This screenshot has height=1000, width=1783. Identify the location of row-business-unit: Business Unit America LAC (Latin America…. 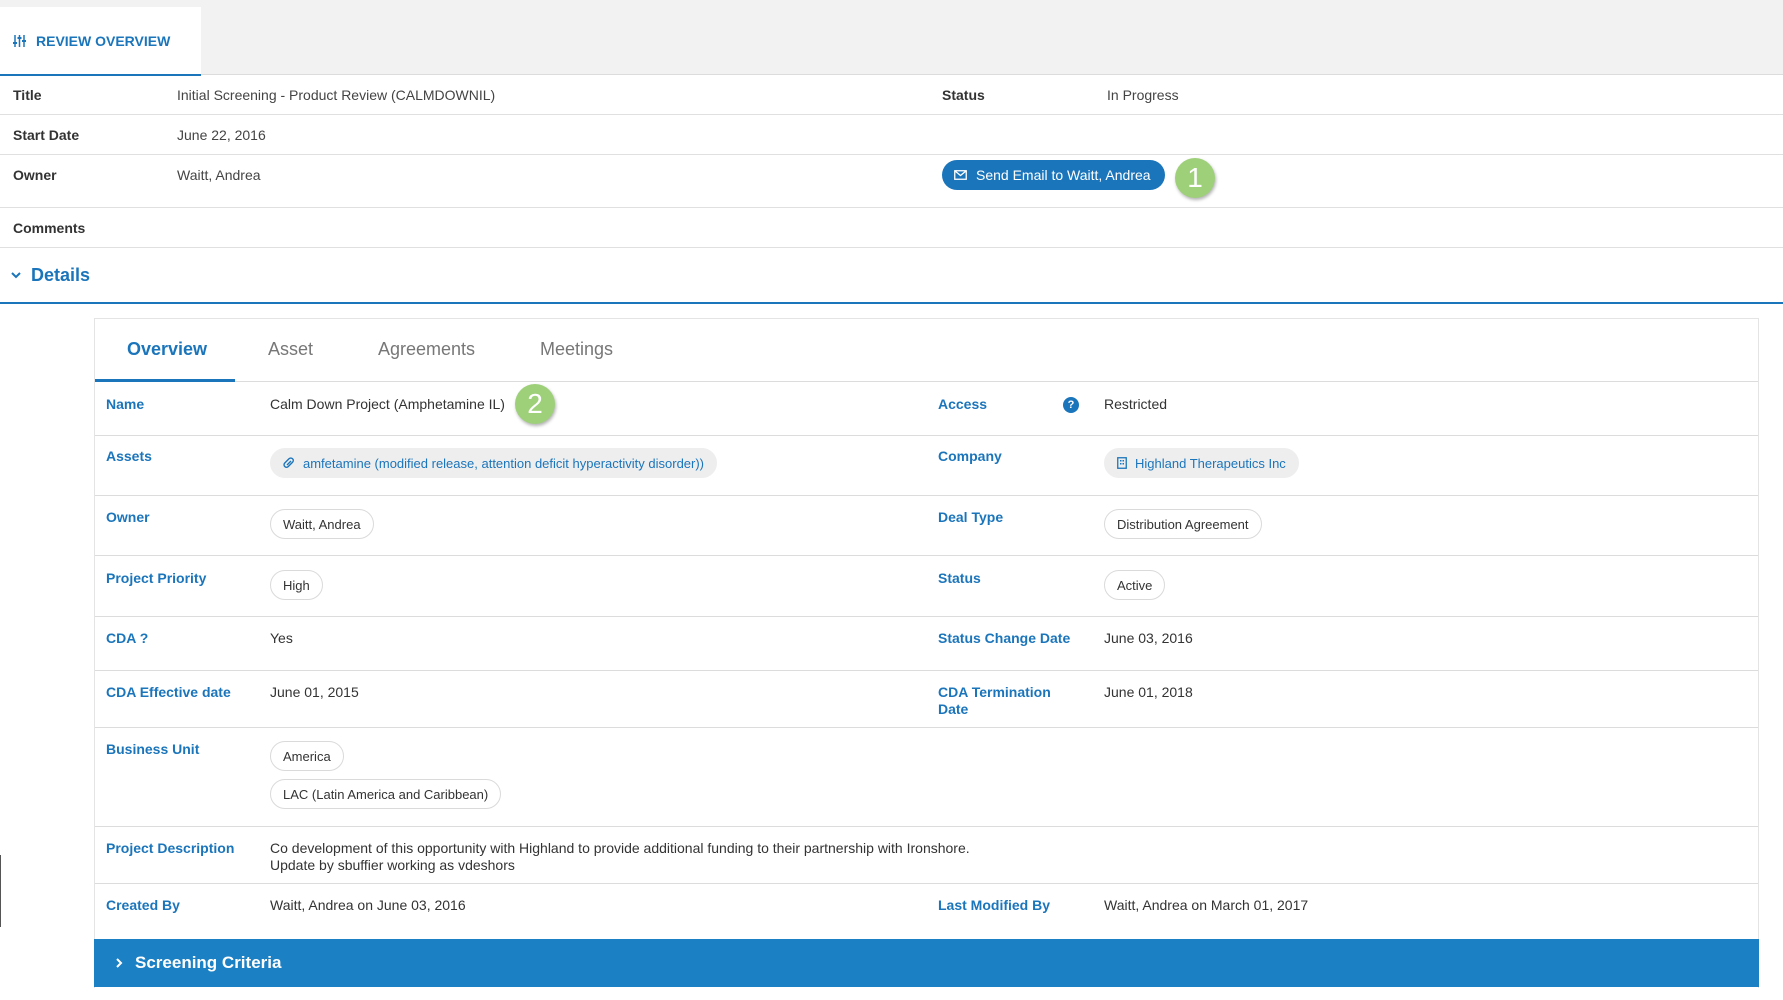
(926, 777).